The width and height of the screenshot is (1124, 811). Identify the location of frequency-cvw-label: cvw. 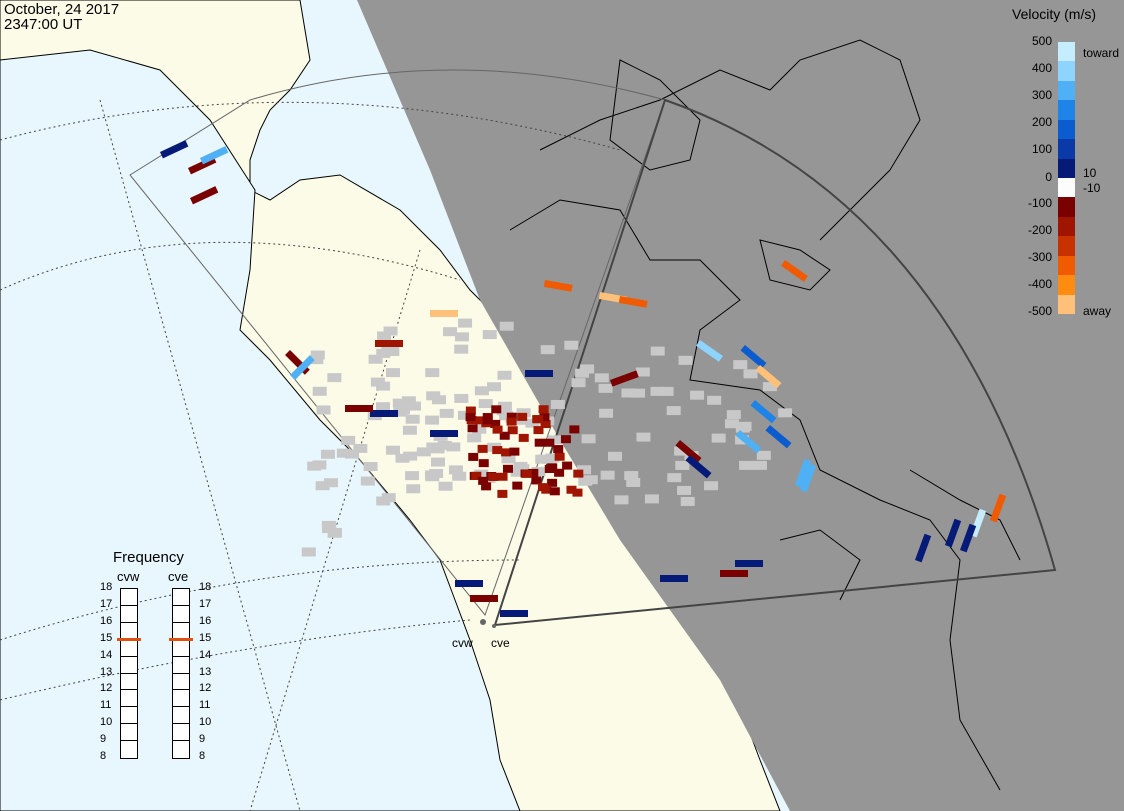
(128, 576).